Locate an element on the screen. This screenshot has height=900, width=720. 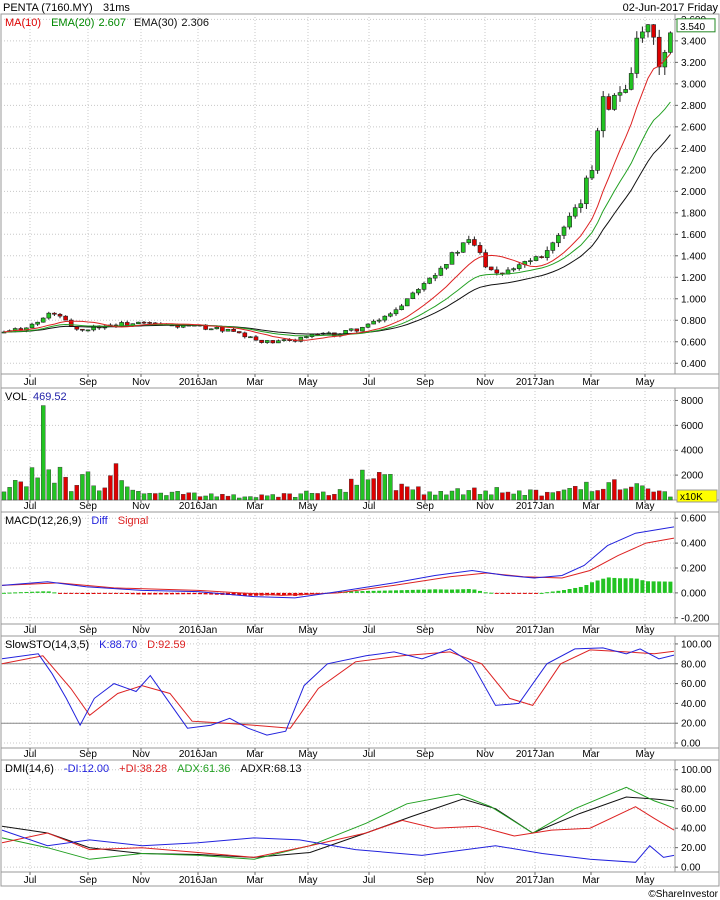
macd-diff-line is located at coordinates (338, 562).